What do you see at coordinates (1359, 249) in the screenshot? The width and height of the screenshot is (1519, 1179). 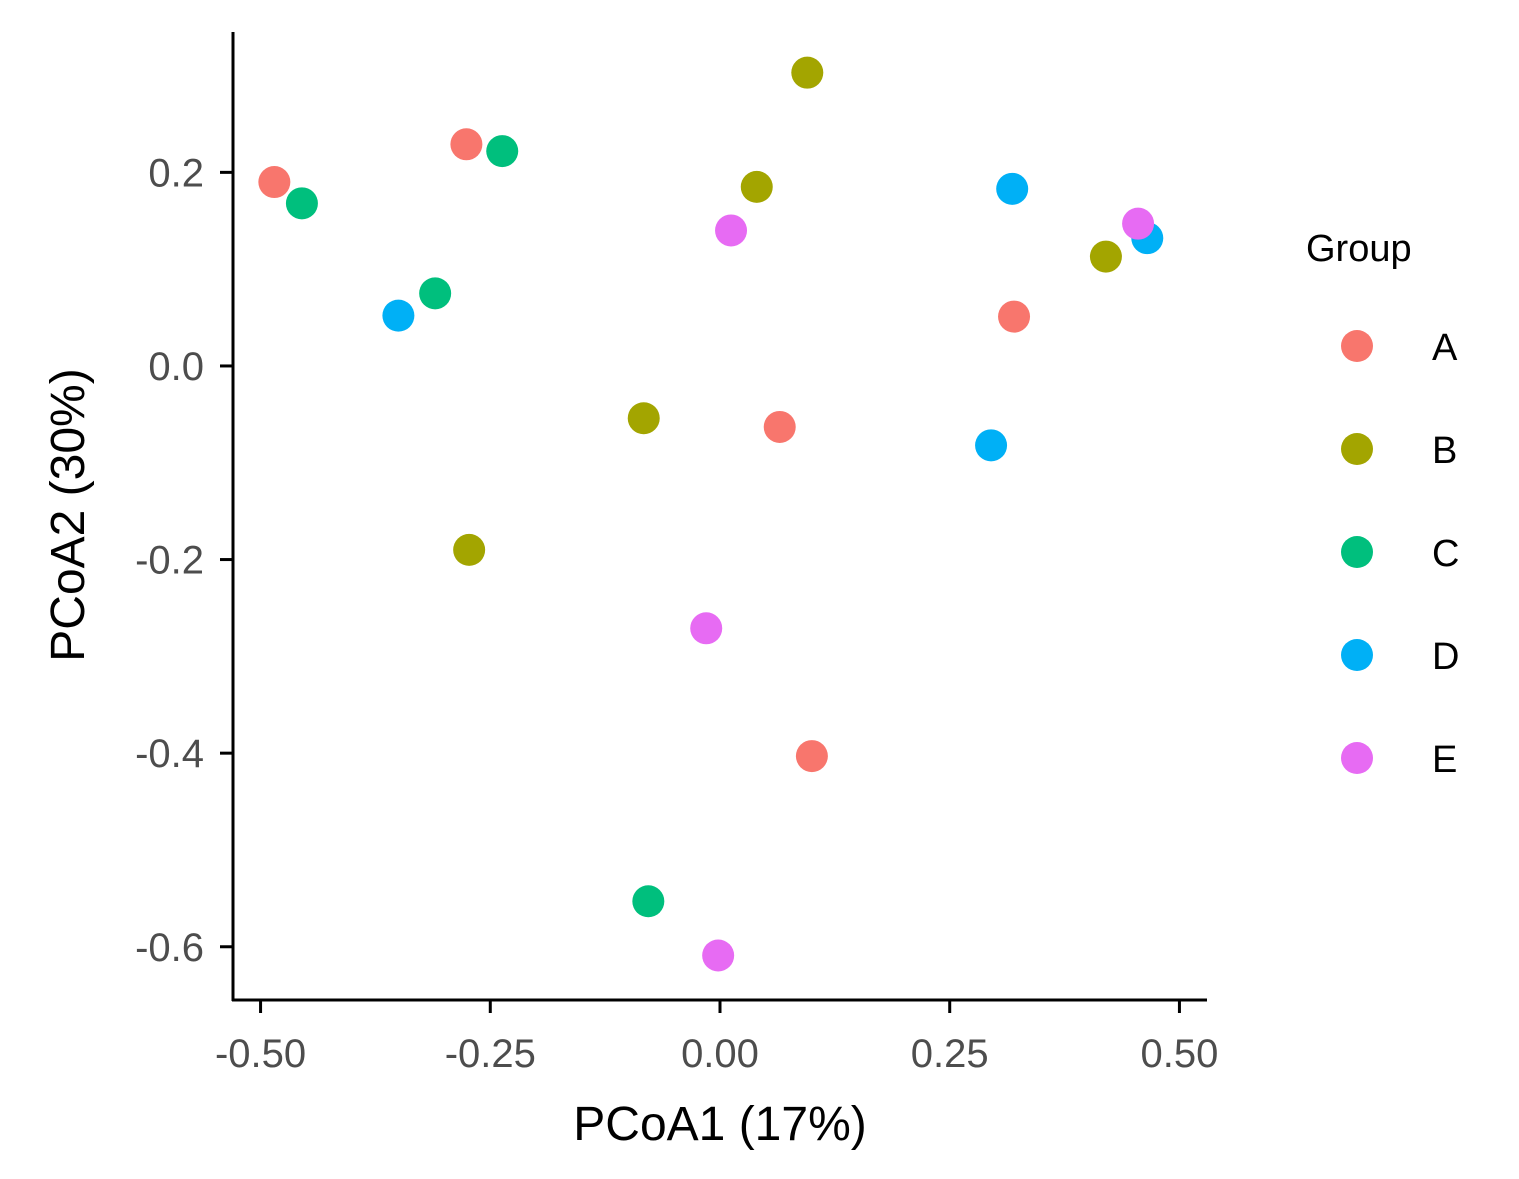 I see `legend-title: Group` at bounding box center [1359, 249].